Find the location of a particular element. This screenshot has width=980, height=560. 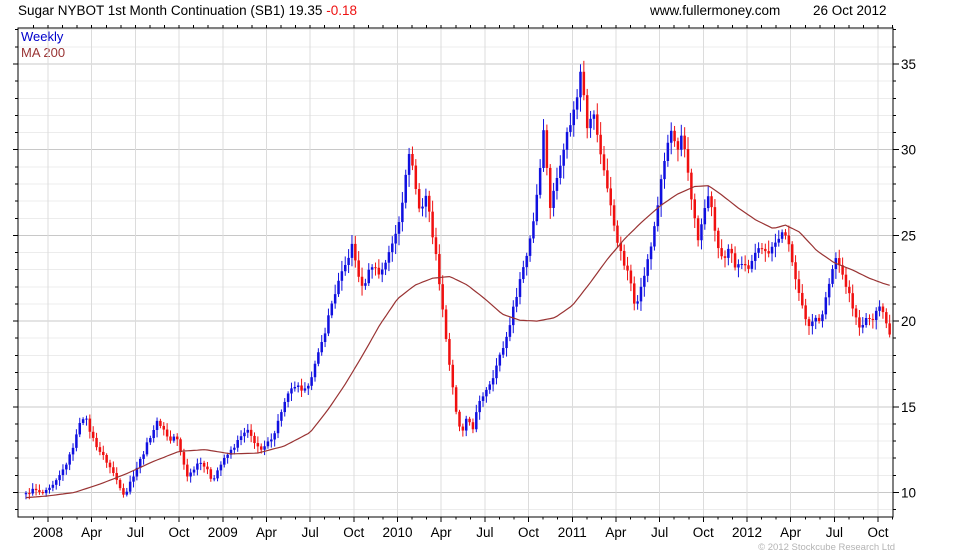

legend-weekly: Weekly is located at coordinates (42, 36).